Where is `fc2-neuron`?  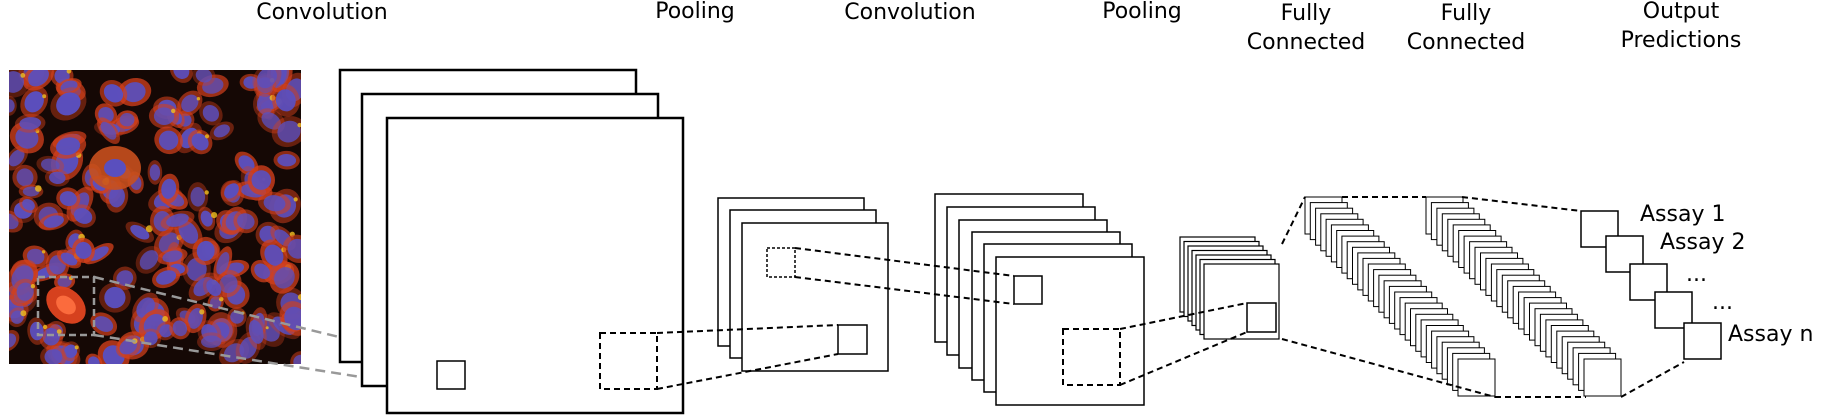 fc2-neuron is located at coordinates (1602, 377).